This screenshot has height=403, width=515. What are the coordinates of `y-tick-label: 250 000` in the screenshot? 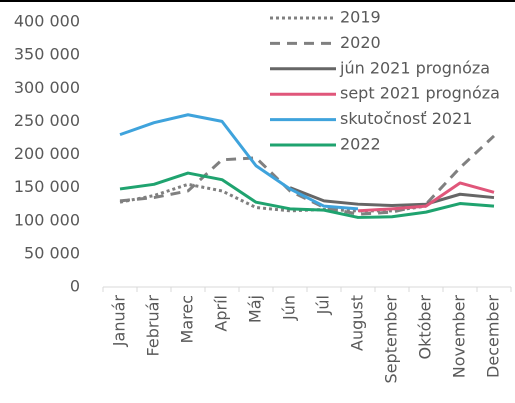 It's located at (47, 120).